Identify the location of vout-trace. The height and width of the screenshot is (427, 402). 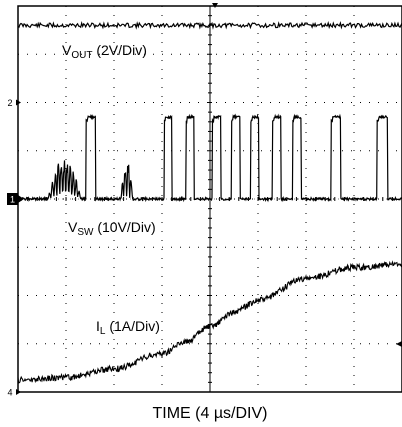
(209, 25).